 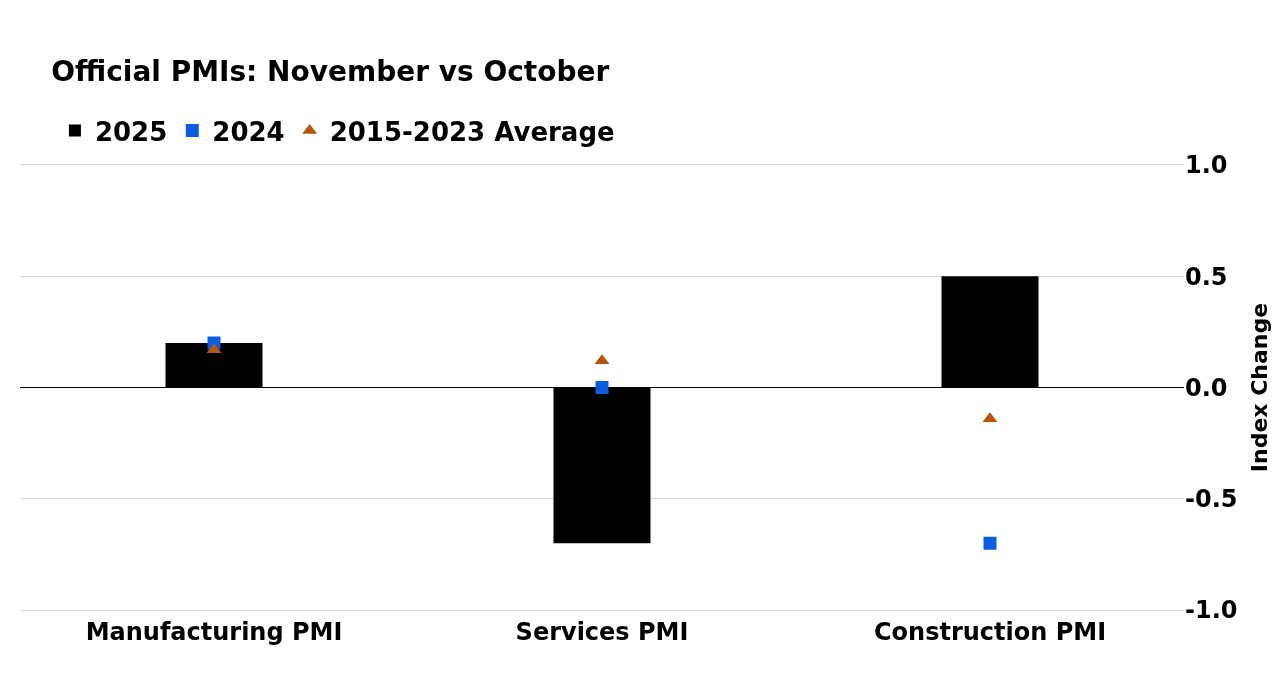 I want to click on x-tick-label: Construction PMI, so click(x=990, y=631).